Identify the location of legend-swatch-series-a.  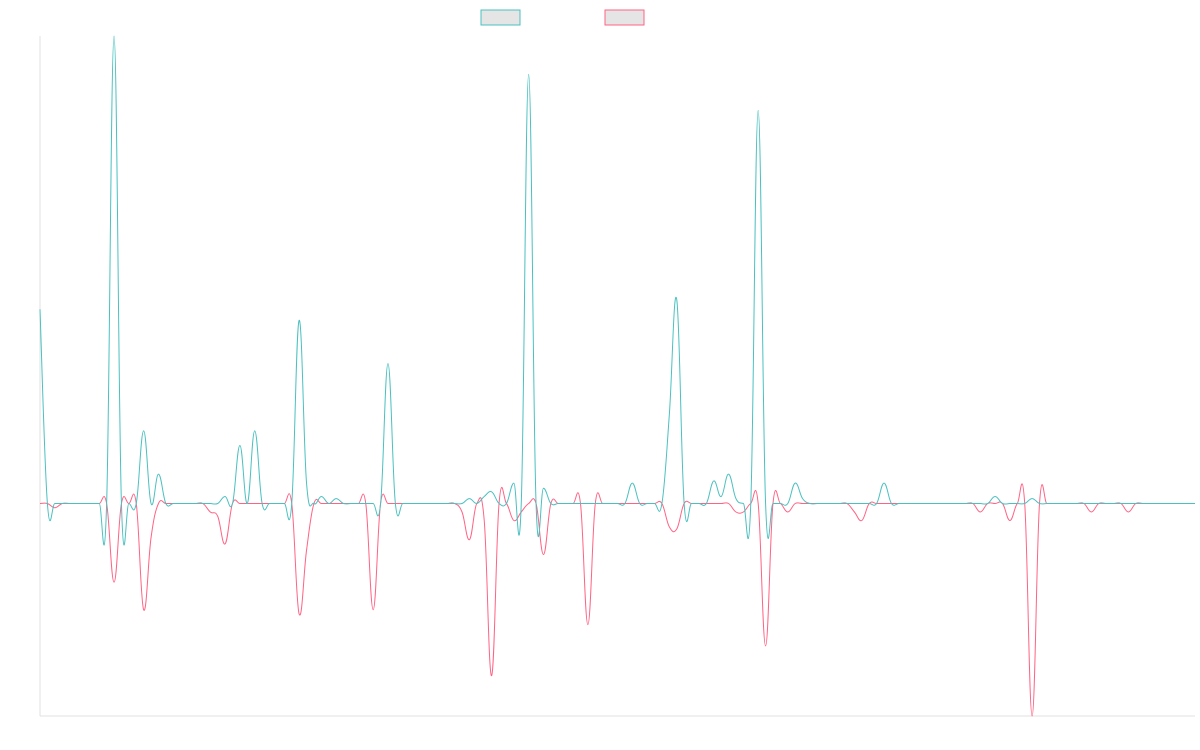
(500, 17).